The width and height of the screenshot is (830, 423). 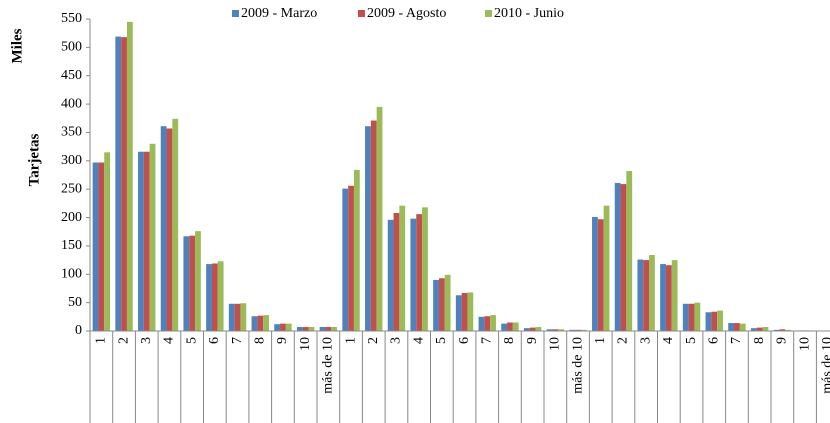 What do you see at coordinates (71, 47) in the screenshot?
I see `y-tick-label: 500` at bounding box center [71, 47].